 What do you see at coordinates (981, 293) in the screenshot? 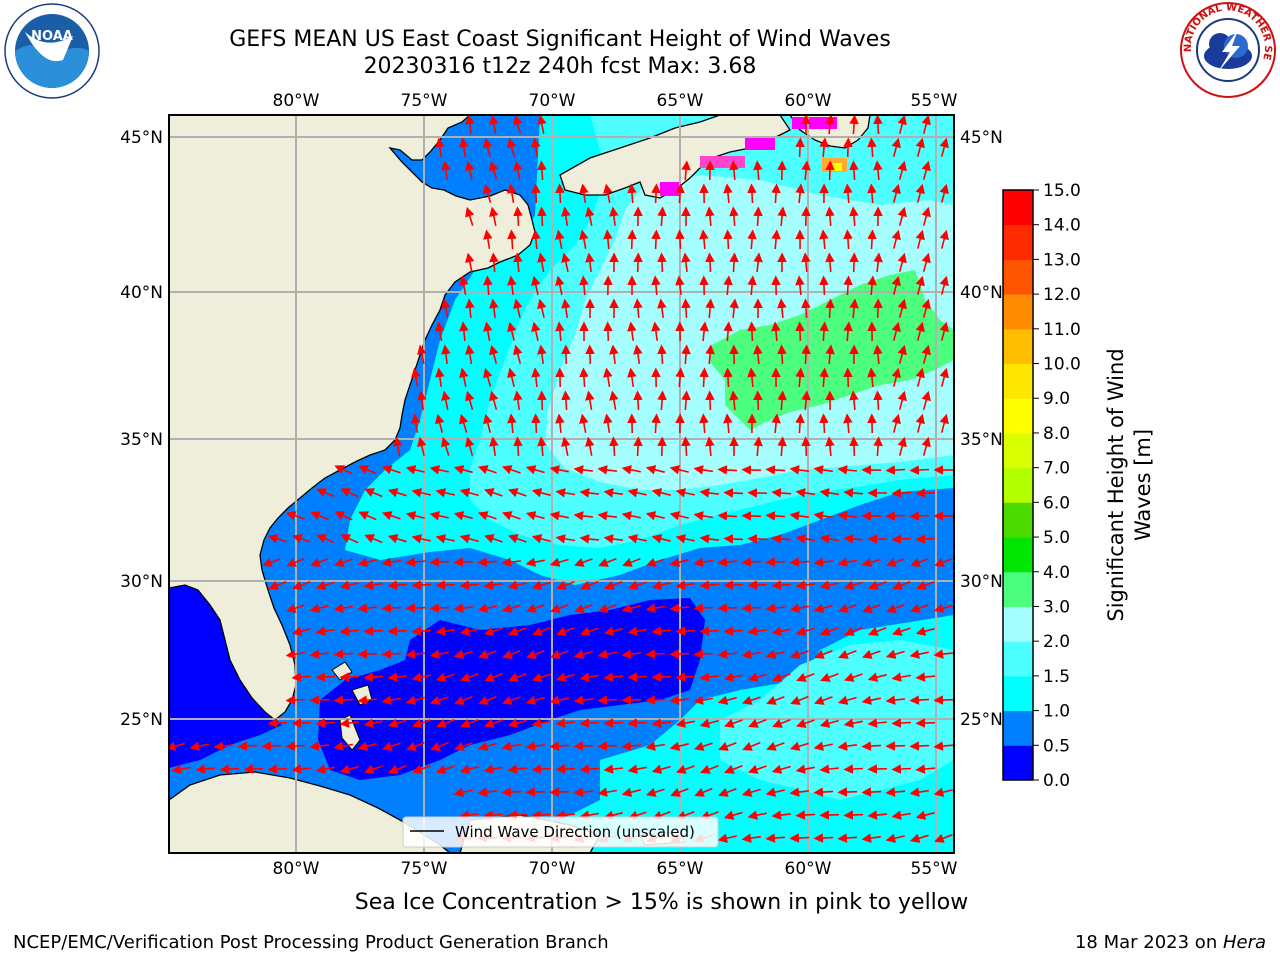
I see `lat-label: 40°N` at bounding box center [981, 293].